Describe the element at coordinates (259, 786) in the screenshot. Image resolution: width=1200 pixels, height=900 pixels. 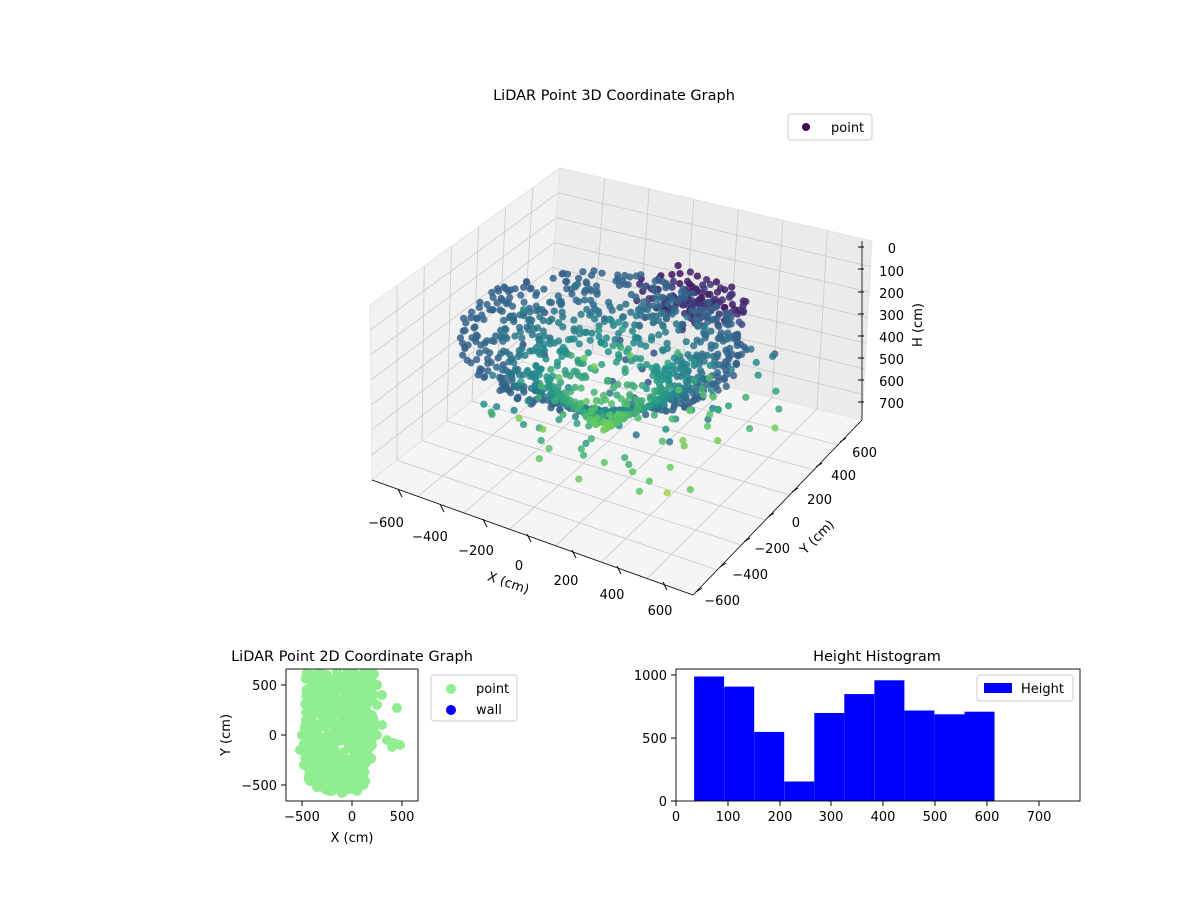
I see `y-tick-2d: −500` at that location.